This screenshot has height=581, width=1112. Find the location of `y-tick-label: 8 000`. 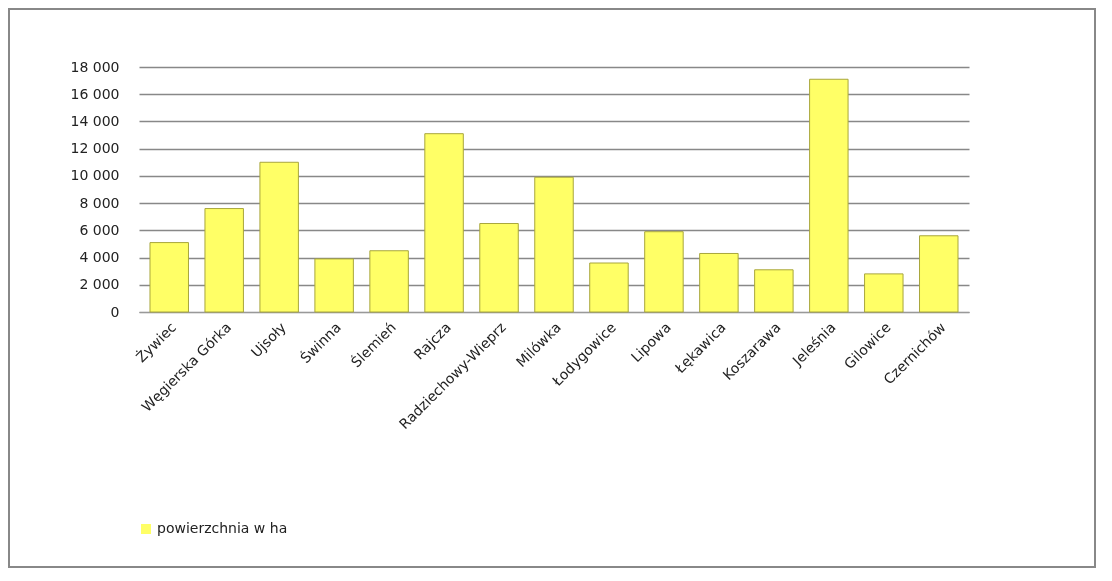

y-tick-label: 8 000 is located at coordinates (99, 202).